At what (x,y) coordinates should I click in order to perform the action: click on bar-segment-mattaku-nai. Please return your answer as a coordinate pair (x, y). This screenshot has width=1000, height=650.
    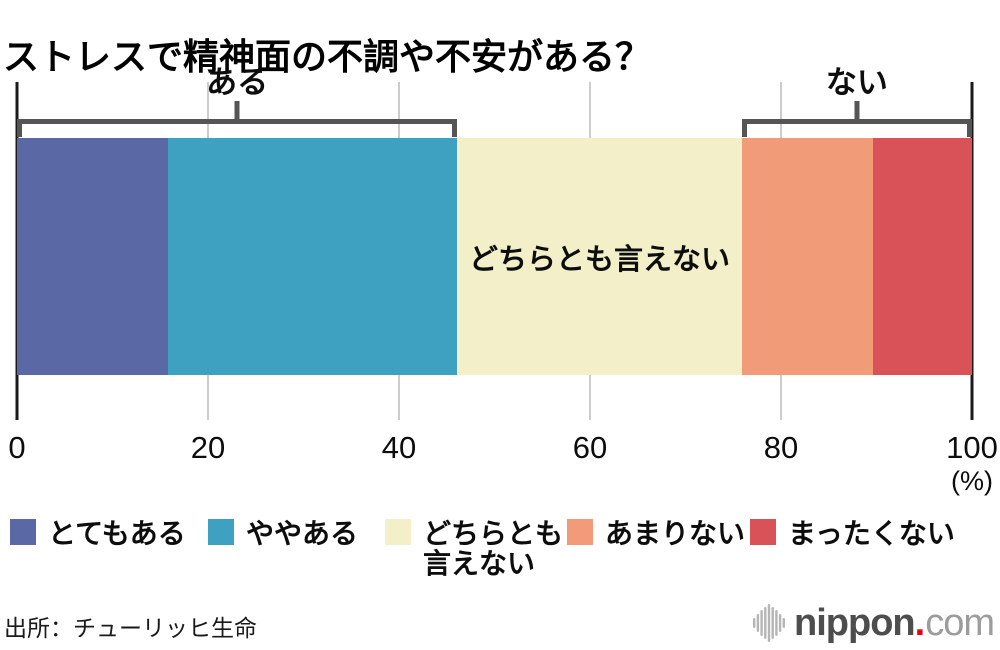
    Looking at the image, I should click on (922, 256).